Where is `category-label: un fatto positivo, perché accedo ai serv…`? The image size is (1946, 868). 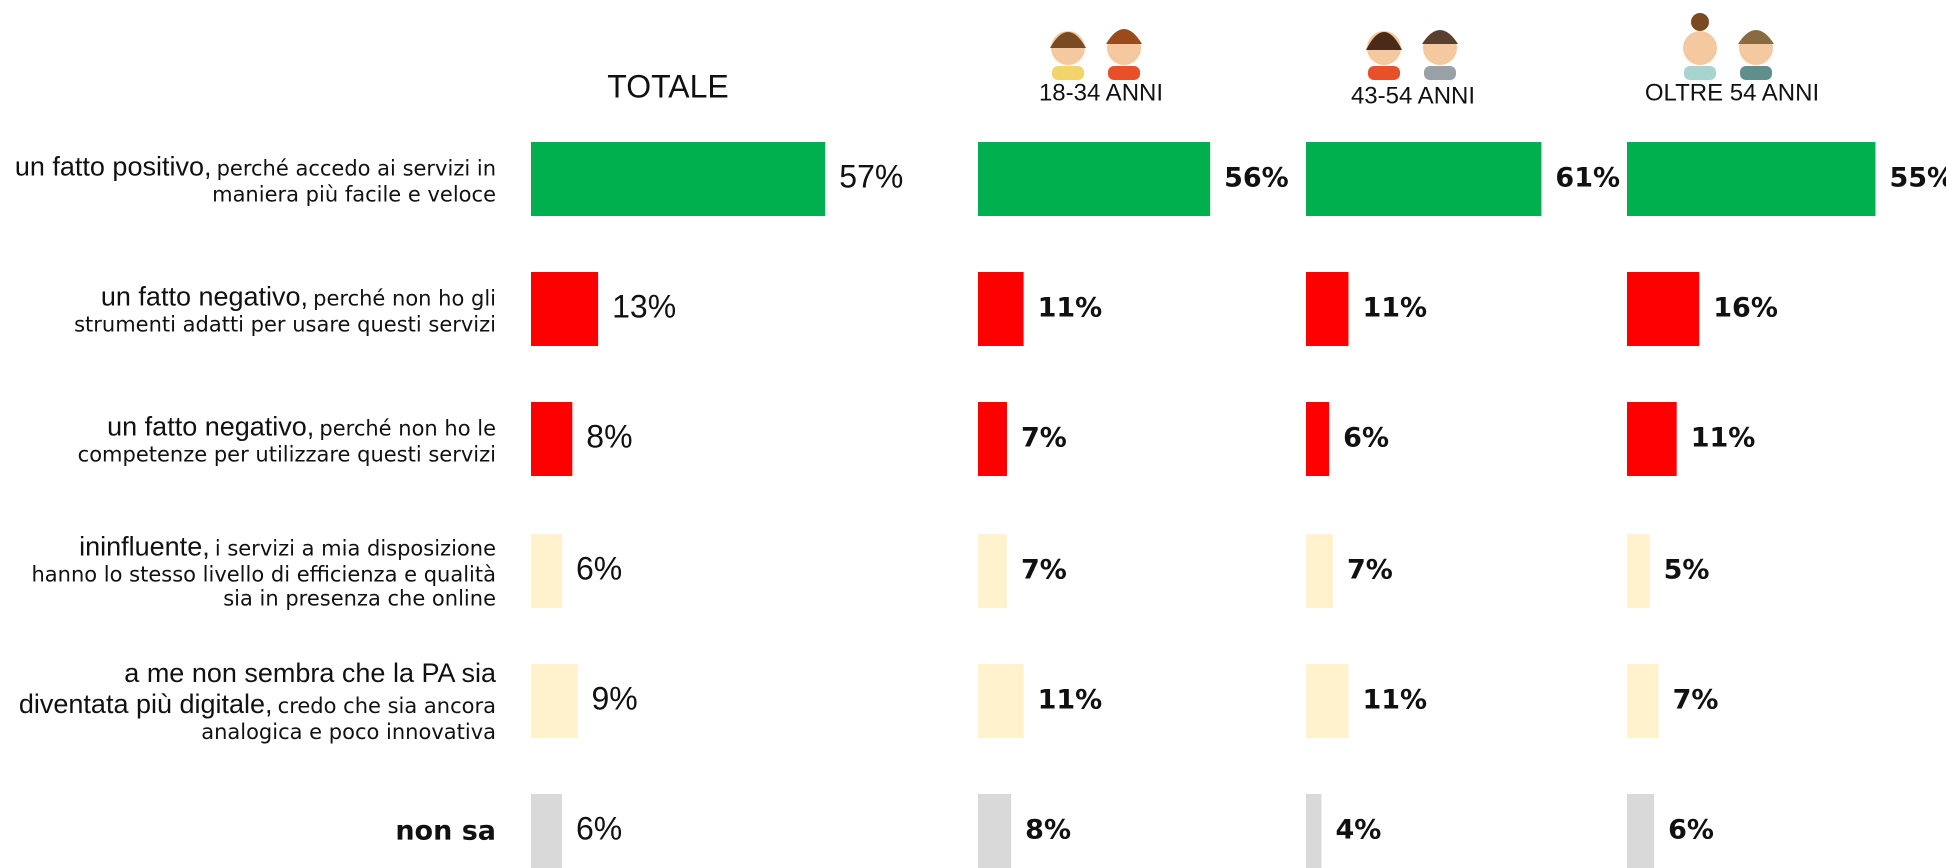
category-label: un fatto positivo, perché accedo ai serv… is located at coordinates (253, 178).